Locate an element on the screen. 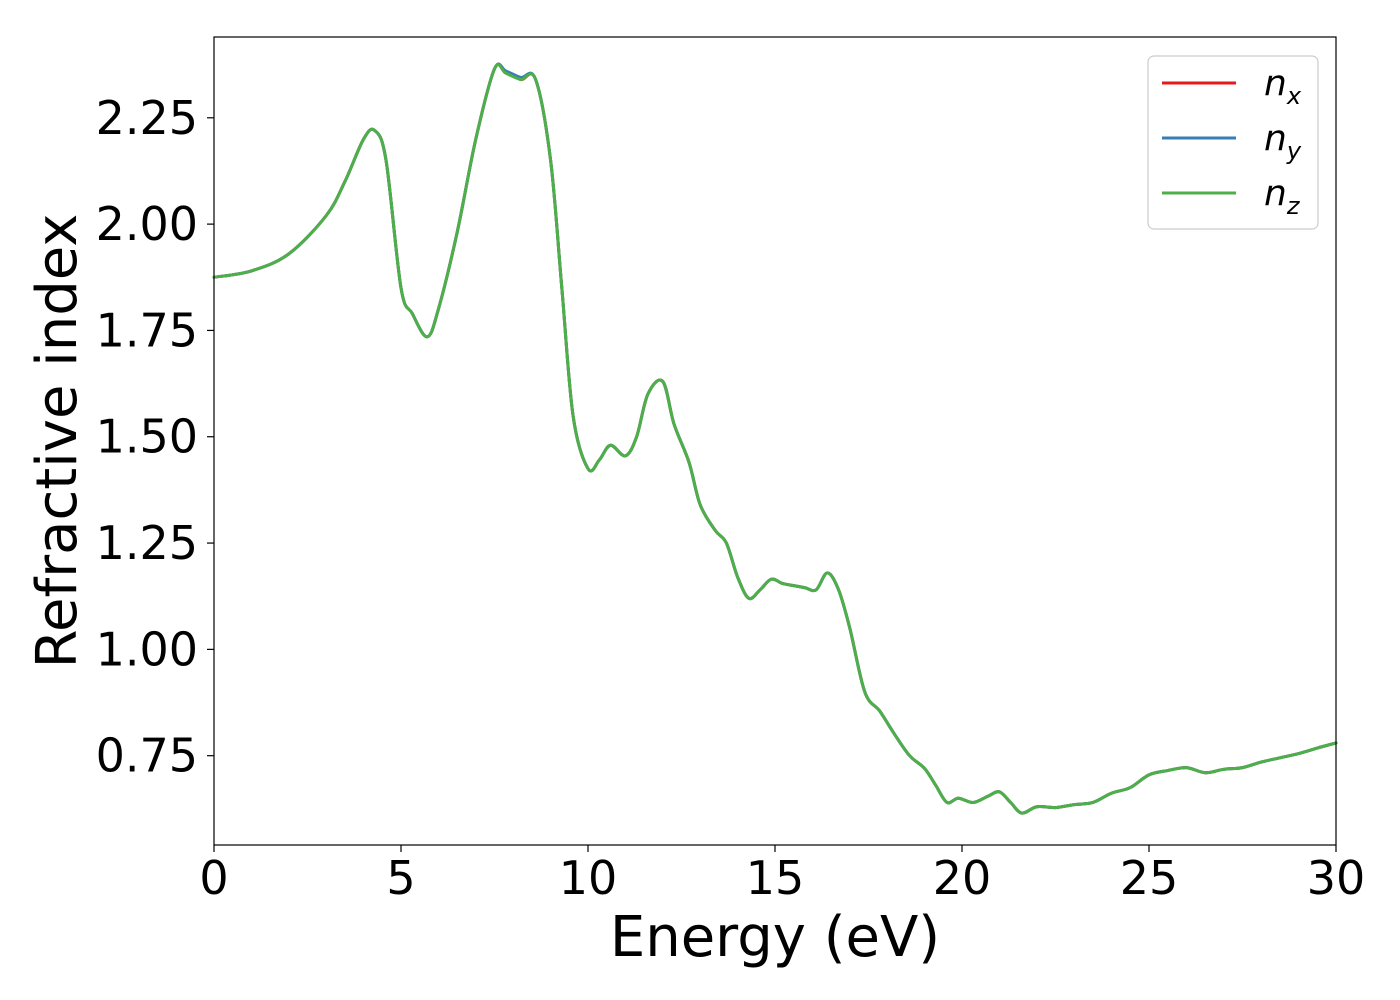 The image size is (1400, 1000). x-tick-label: 5 is located at coordinates (400, 878).